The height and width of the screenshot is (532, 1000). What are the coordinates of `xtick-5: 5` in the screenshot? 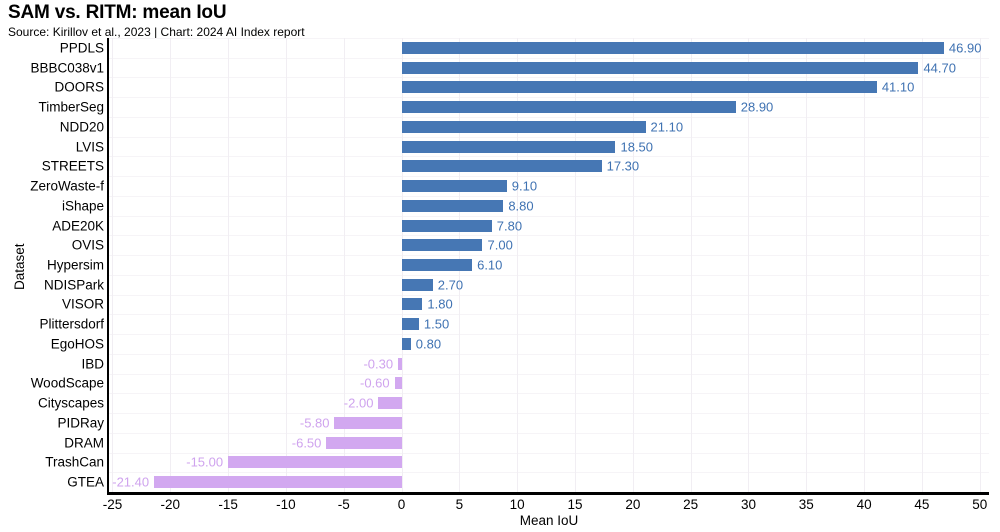 It's located at (459, 504).